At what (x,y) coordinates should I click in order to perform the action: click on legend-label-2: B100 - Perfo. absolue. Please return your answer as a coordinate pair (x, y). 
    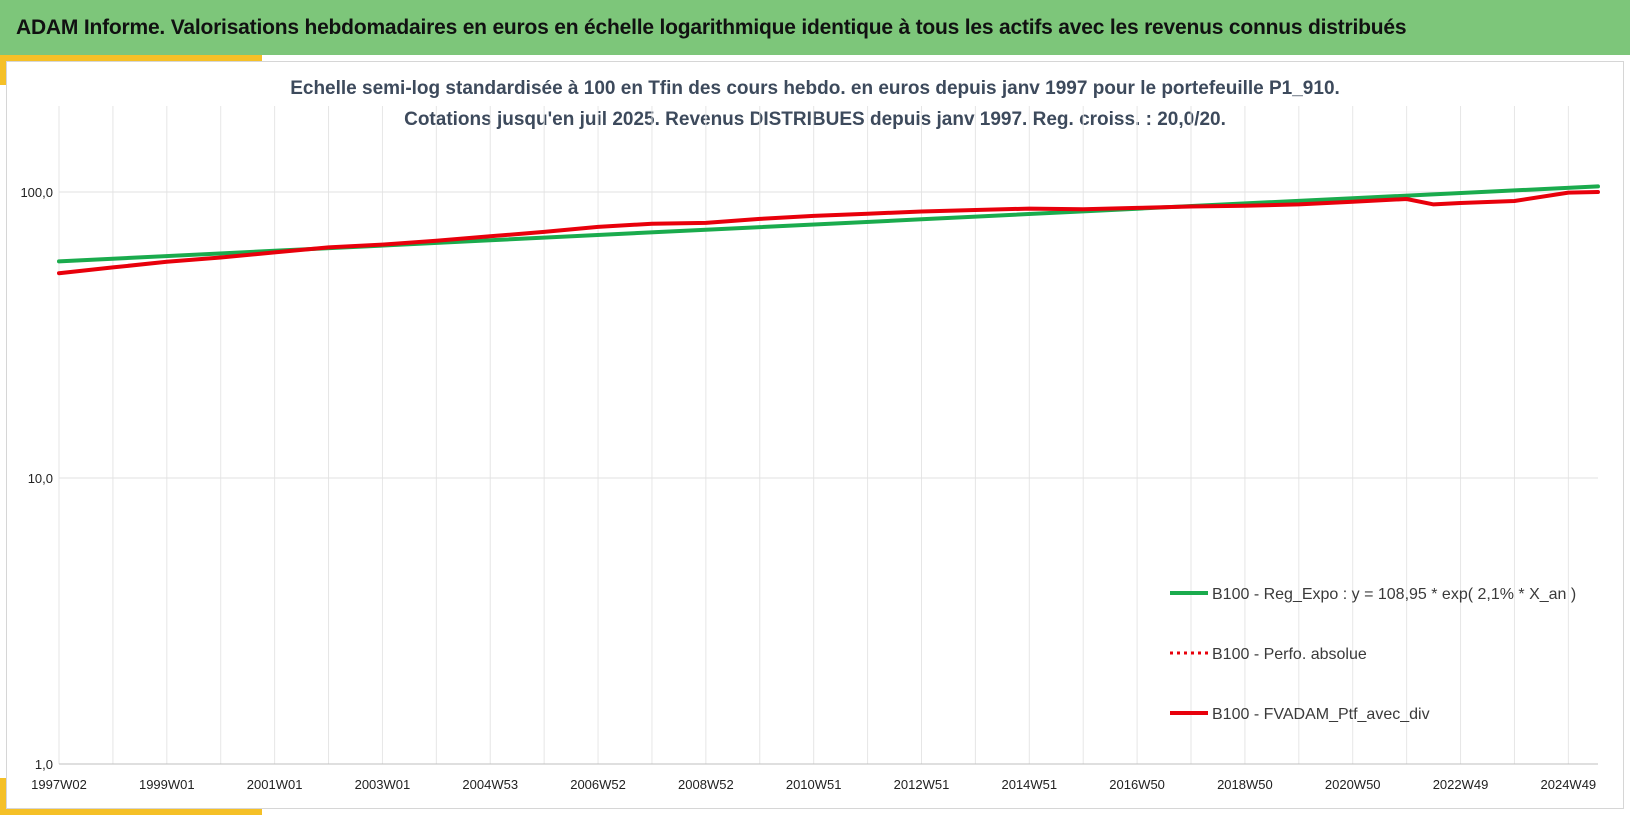
    Looking at the image, I should click on (1289, 654).